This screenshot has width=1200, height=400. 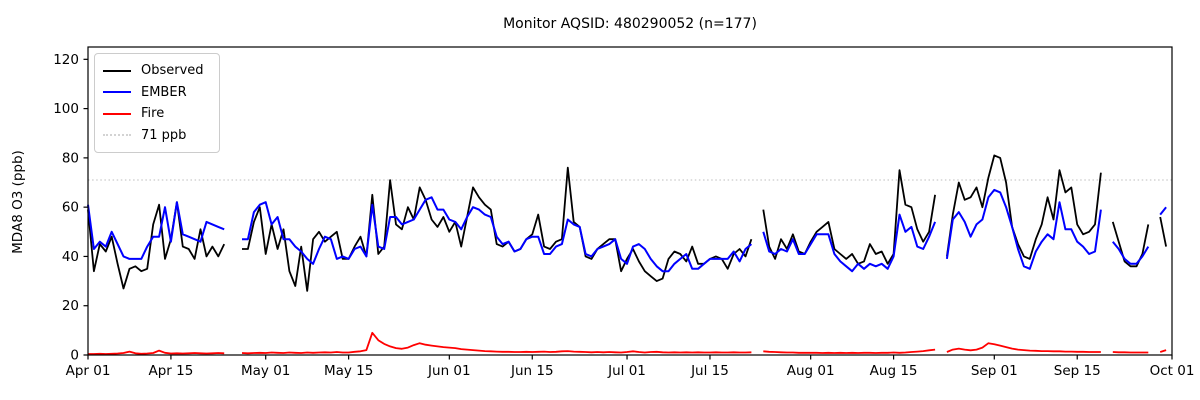 I want to click on legend-item: EMBER, so click(x=156, y=93).